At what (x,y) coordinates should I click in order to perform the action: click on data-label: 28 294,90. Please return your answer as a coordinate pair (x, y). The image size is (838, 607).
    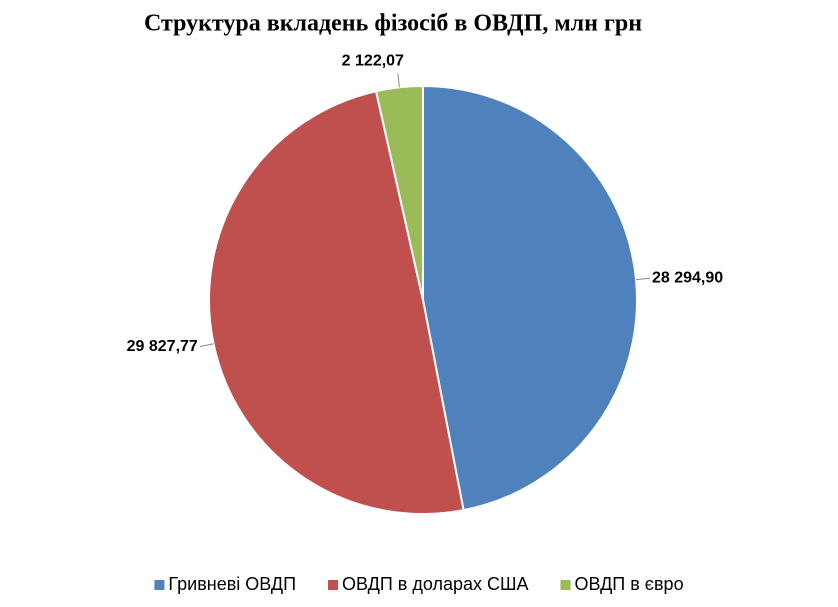
    Looking at the image, I should click on (687, 278).